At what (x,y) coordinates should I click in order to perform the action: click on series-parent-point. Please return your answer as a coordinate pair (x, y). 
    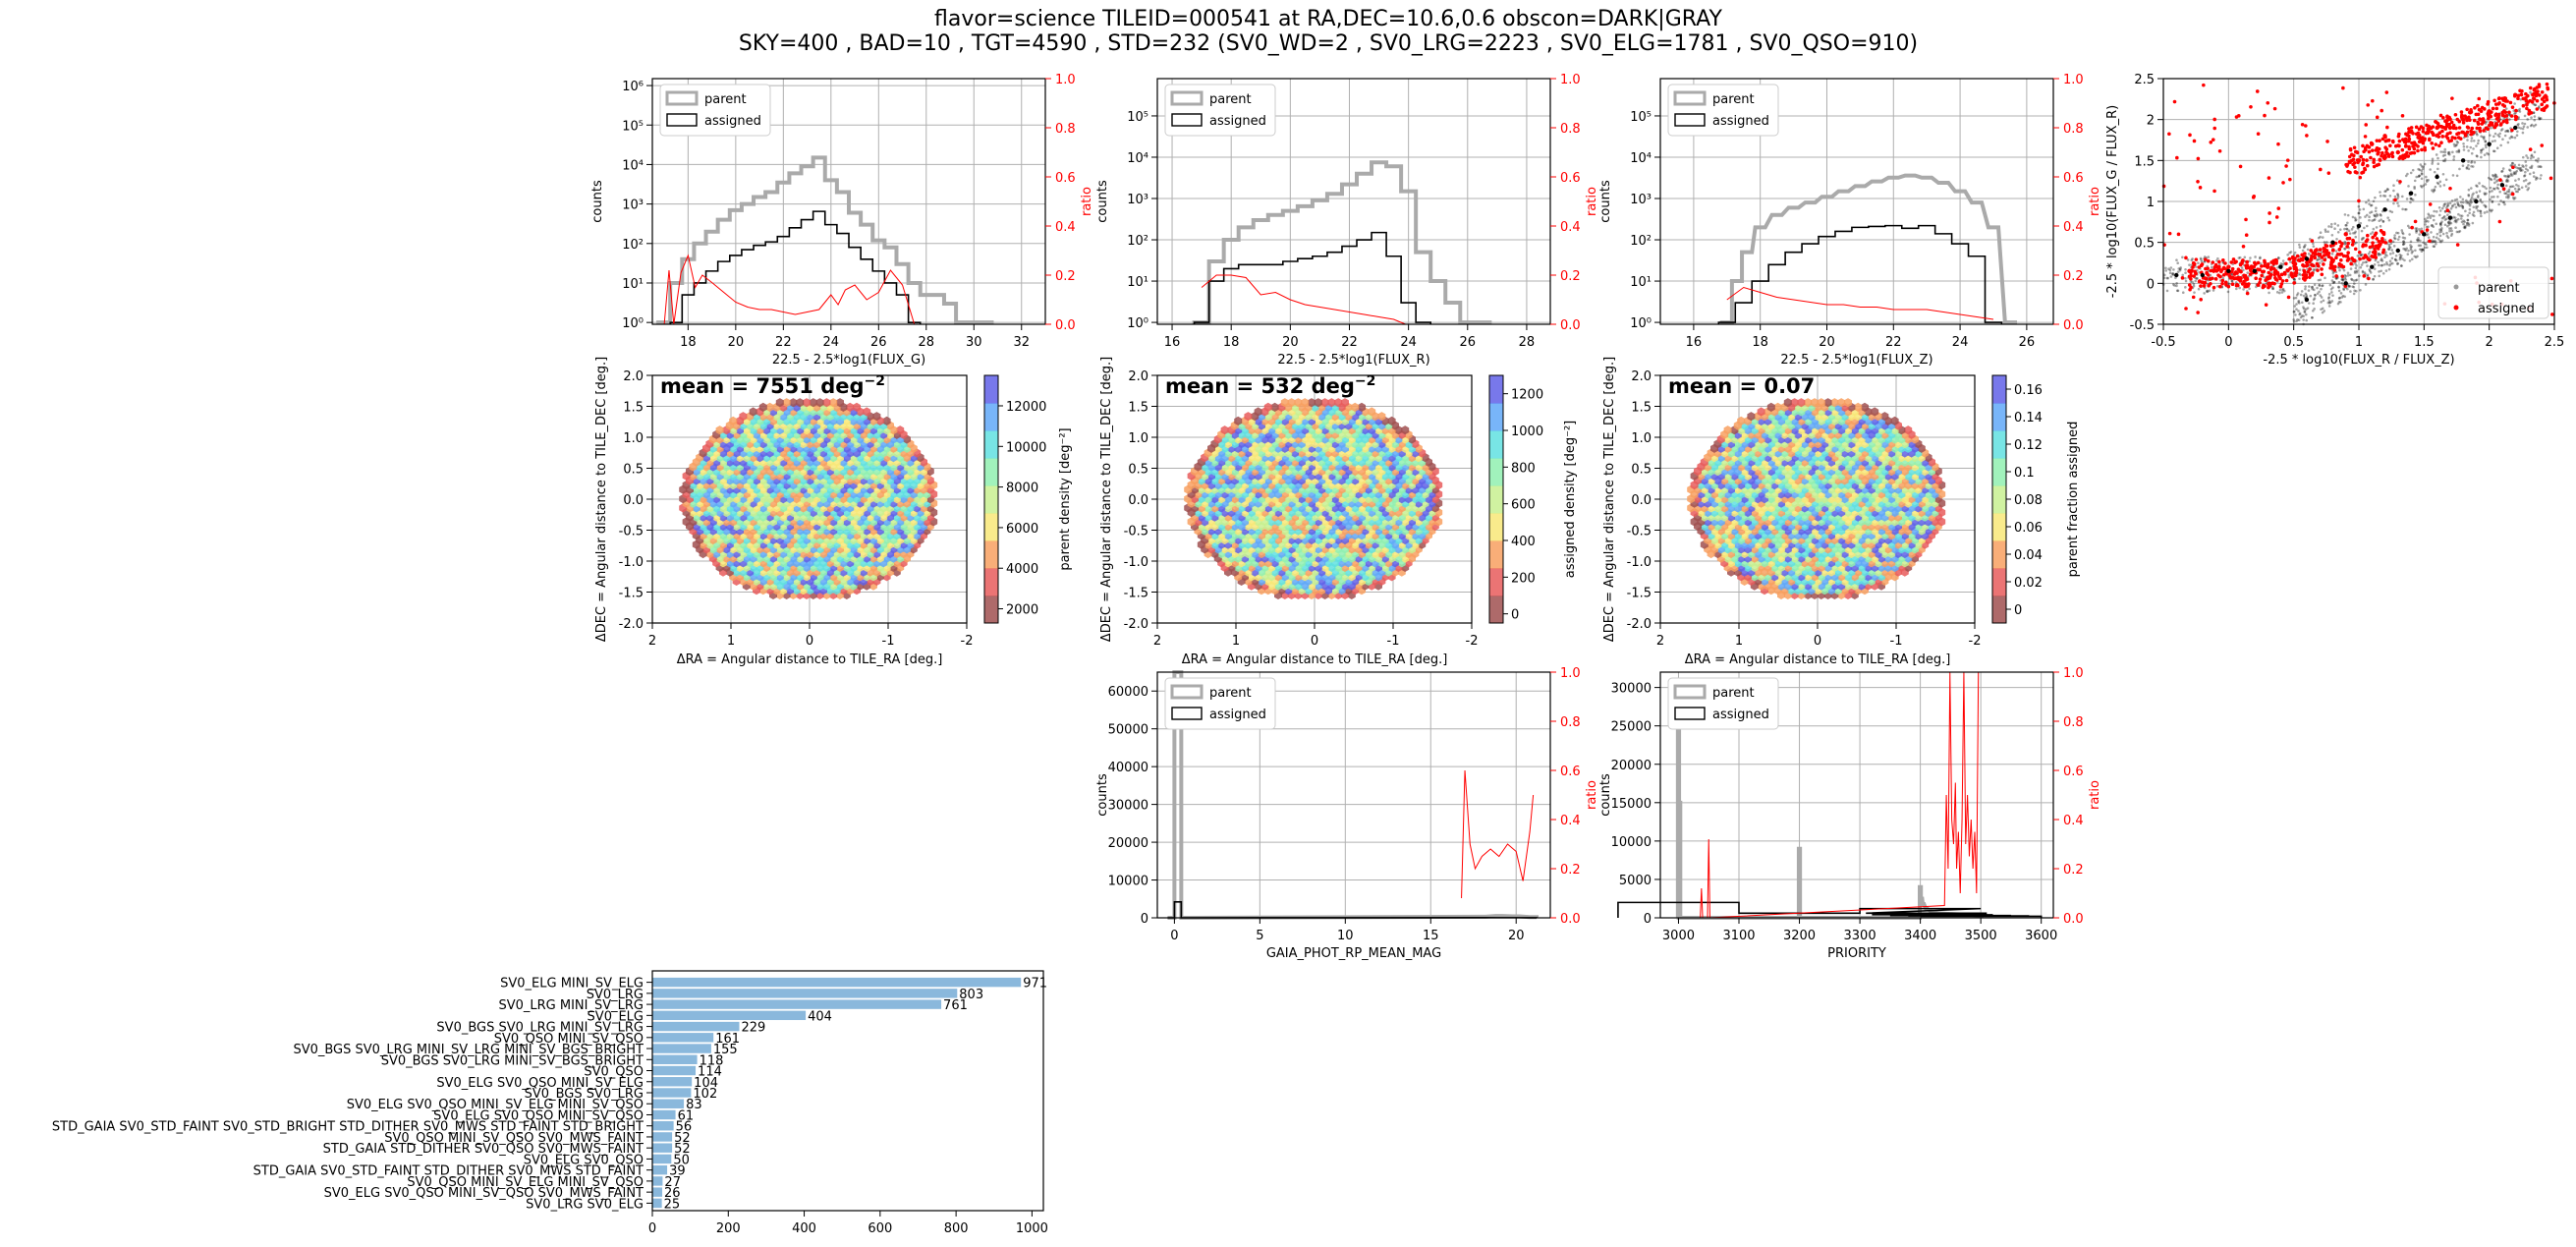
    Looking at the image, I should click on (2372, 266).